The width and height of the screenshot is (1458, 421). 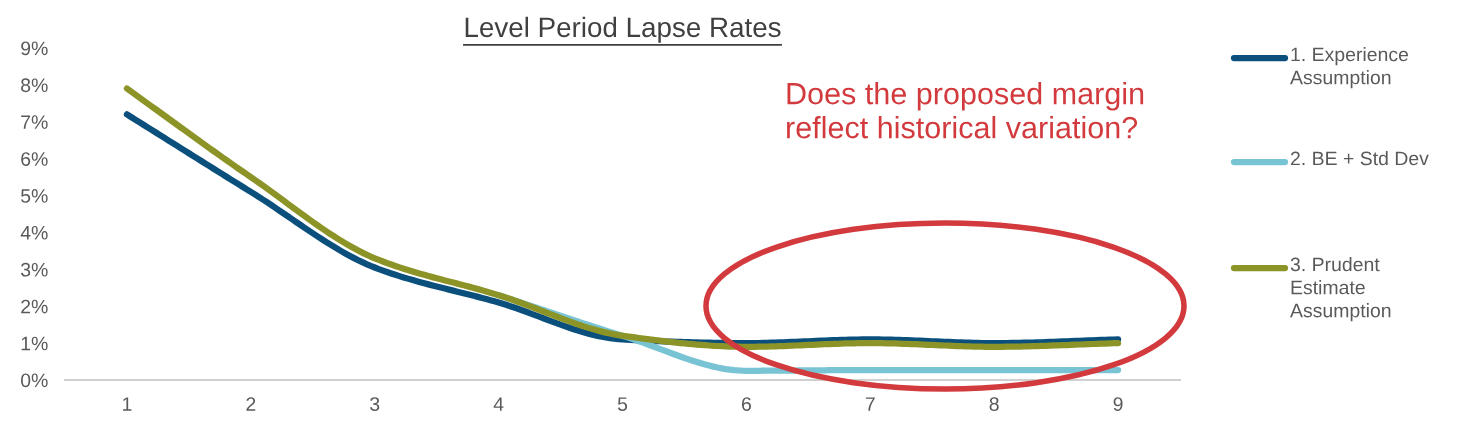 I want to click on y-tick-label: 7%, so click(x=34, y=122).